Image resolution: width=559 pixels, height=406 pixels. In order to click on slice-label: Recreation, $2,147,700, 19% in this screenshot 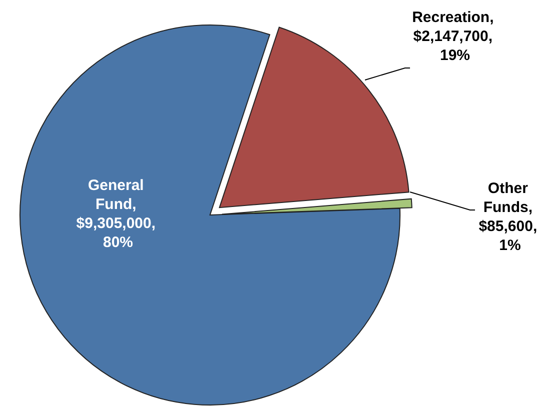, I will do `click(455, 36)`.